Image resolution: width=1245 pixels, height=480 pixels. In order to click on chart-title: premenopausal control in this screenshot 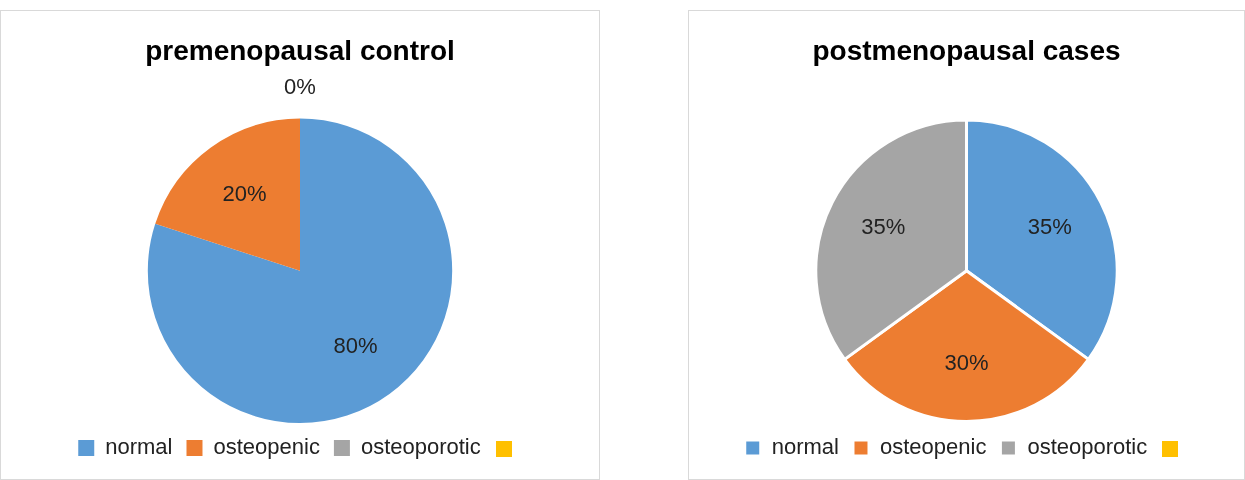, I will do `click(300, 50)`.